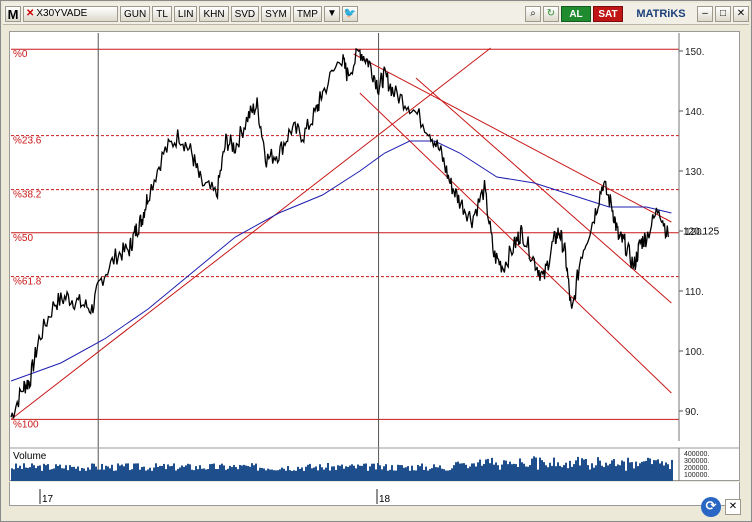  Describe the element at coordinates (13, 13) in the screenshot. I see `matriks-logo-button: M` at that location.